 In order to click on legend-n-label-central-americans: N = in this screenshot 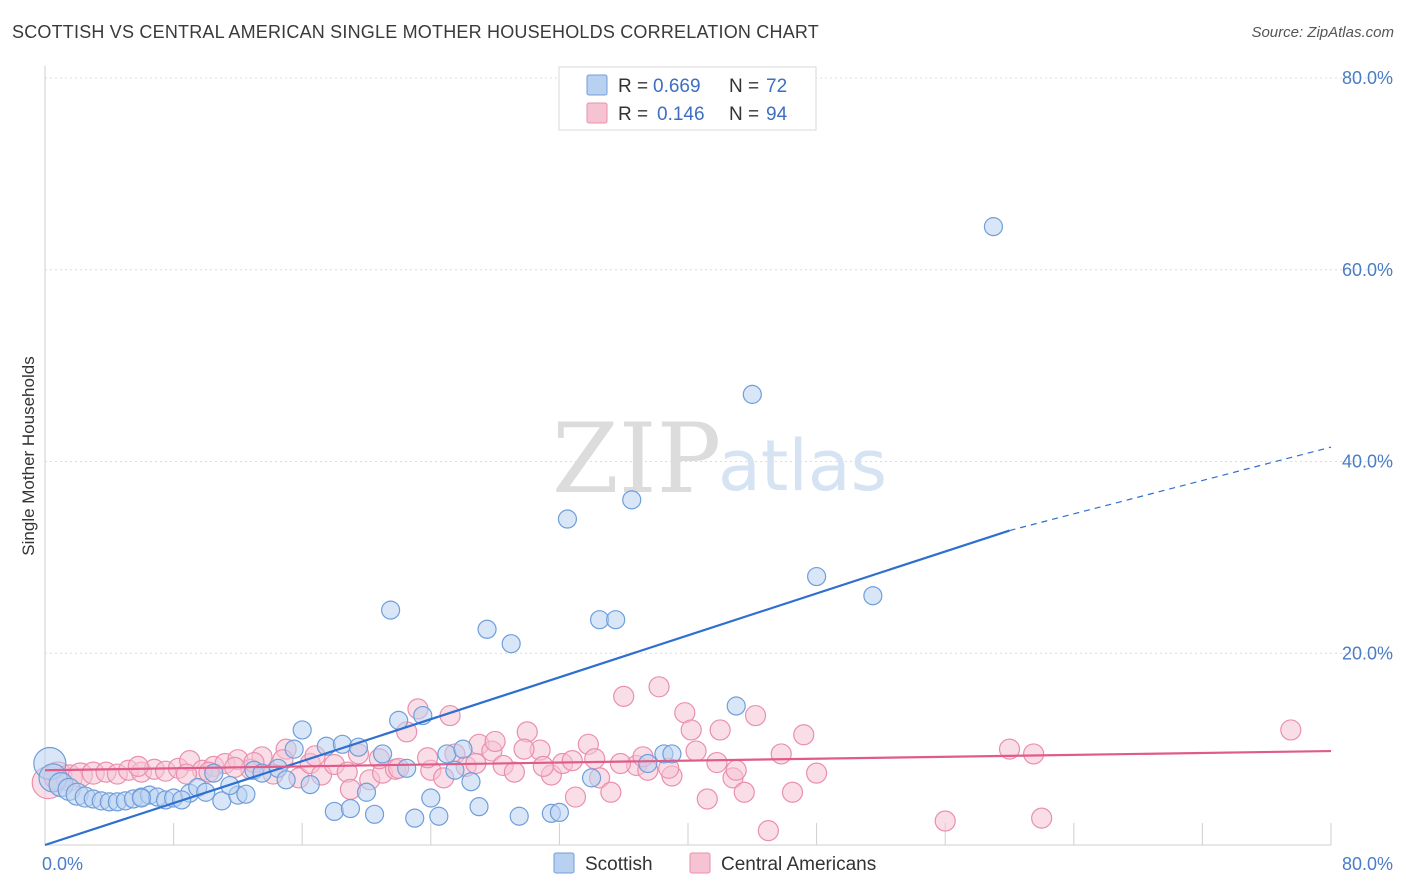, I will do `click(744, 114)`.